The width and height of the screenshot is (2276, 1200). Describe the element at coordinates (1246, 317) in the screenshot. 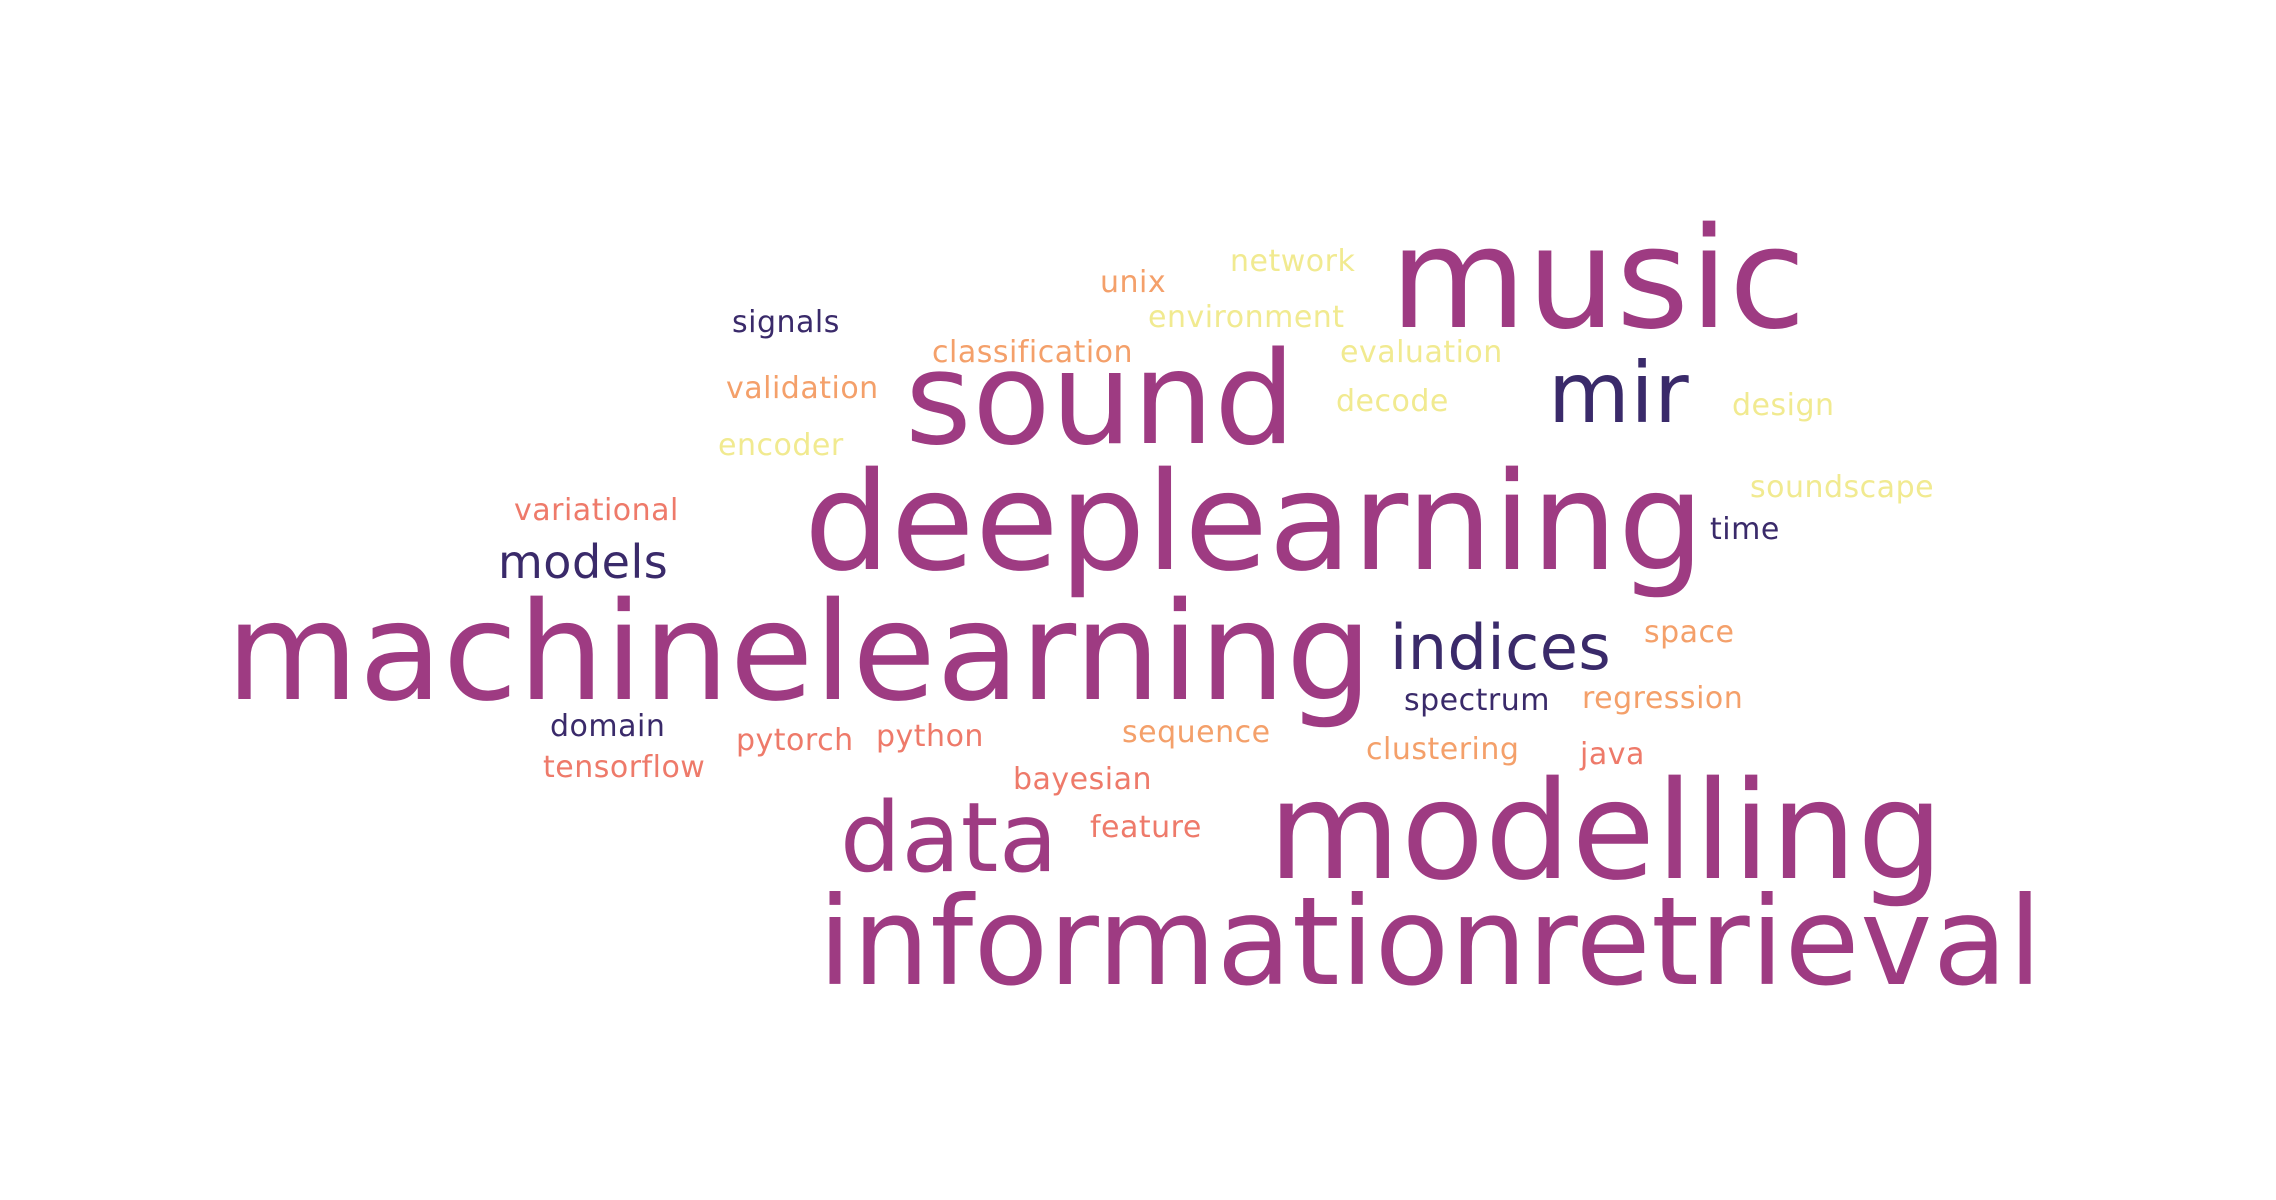

I see `word-environment: environment` at that location.